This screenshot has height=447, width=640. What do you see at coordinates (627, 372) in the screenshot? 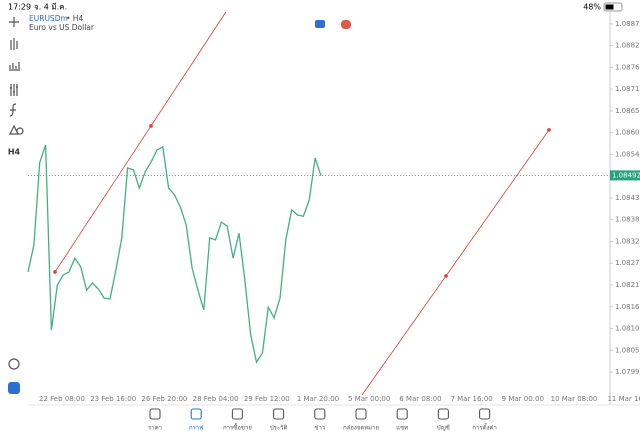
I see `y-tick-label: 1.07995` at bounding box center [627, 372].